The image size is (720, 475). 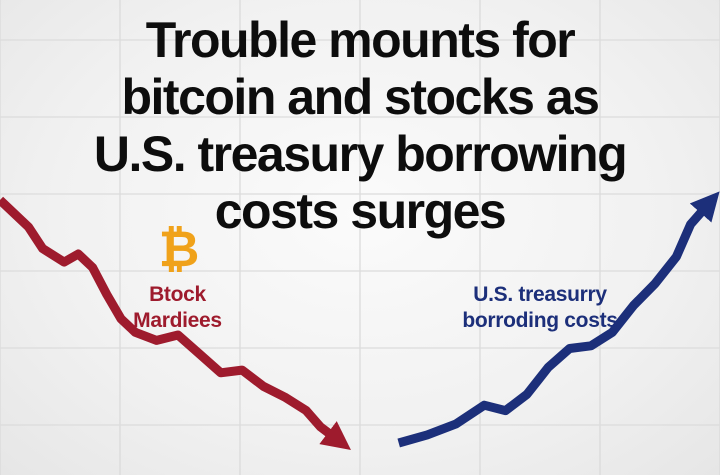 What do you see at coordinates (540, 308) in the screenshot?
I see `series-label-treasury: U.S. treasurry borroding costs` at bounding box center [540, 308].